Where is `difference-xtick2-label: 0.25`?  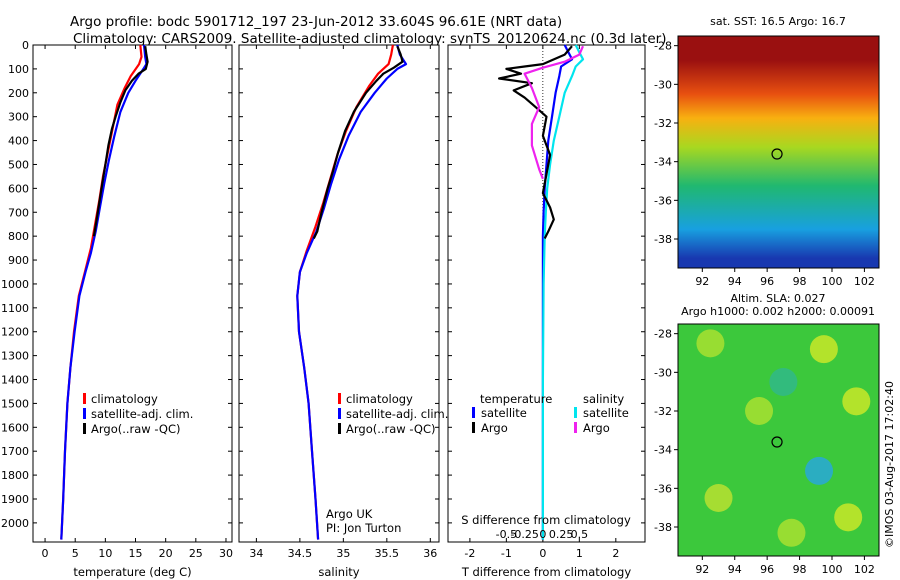
difference-xtick2-label: 0.25 is located at coordinates (561, 534).